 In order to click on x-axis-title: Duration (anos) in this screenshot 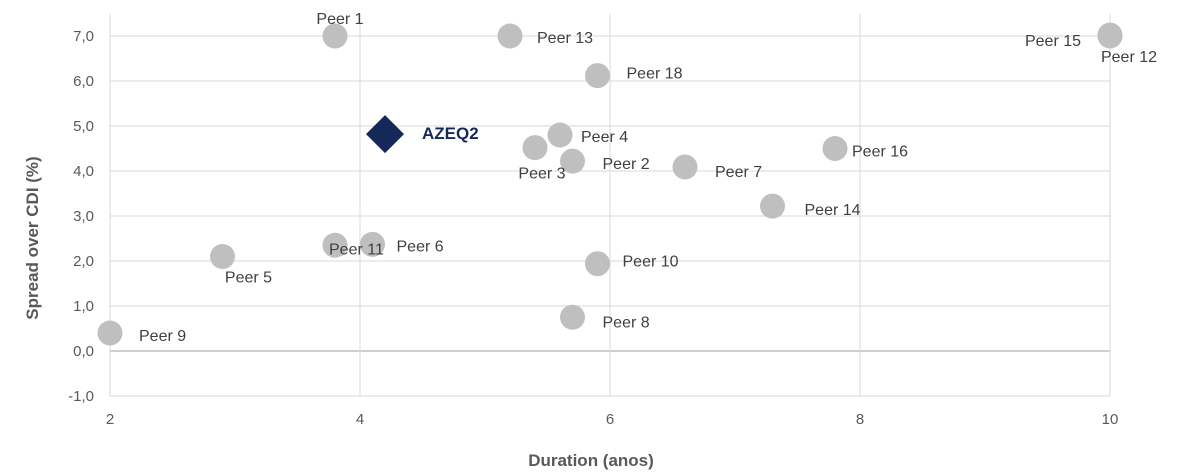, I will do `click(591, 460)`.